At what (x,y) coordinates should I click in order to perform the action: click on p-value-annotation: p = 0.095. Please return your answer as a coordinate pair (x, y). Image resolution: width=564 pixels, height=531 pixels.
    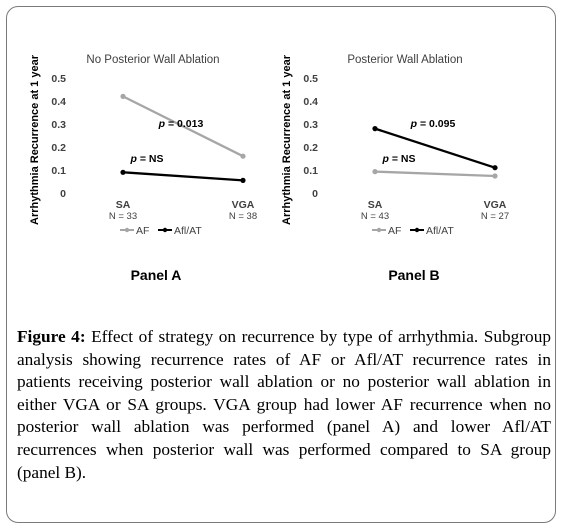
    Looking at the image, I should click on (433, 124).